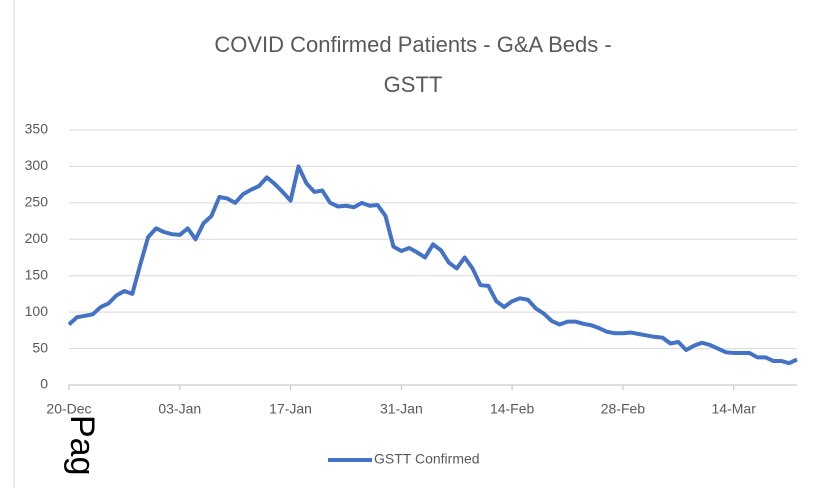 This screenshot has width=814, height=488. Describe the element at coordinates (68, 409) in the screenshot. I see `x-tick-label: 20-Dec` at that location.